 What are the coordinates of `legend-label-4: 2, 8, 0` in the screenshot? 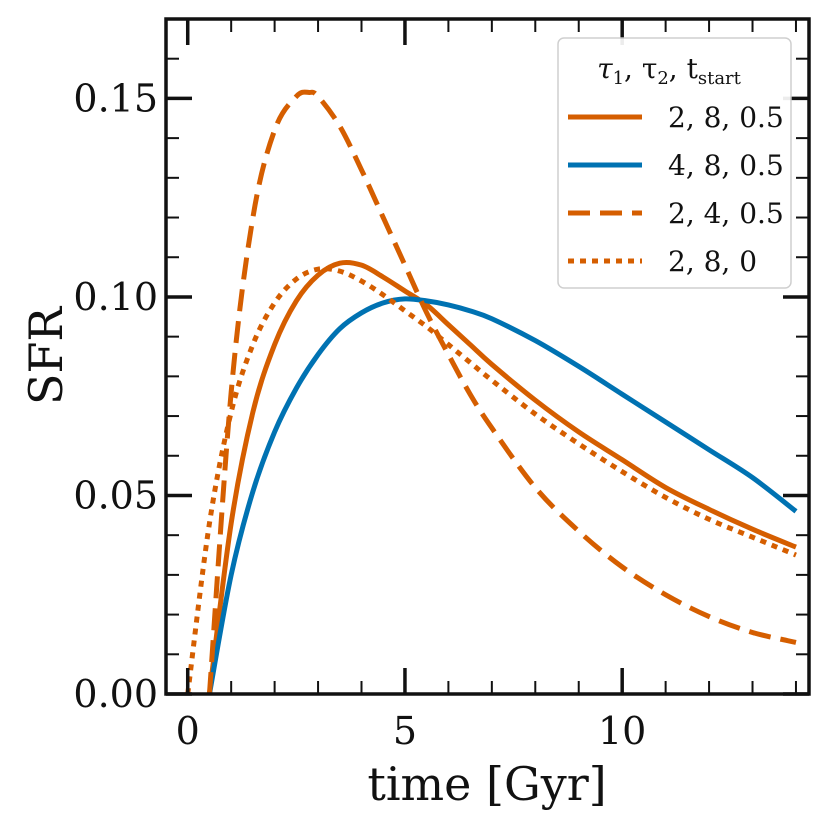 It's located at (712, 261).